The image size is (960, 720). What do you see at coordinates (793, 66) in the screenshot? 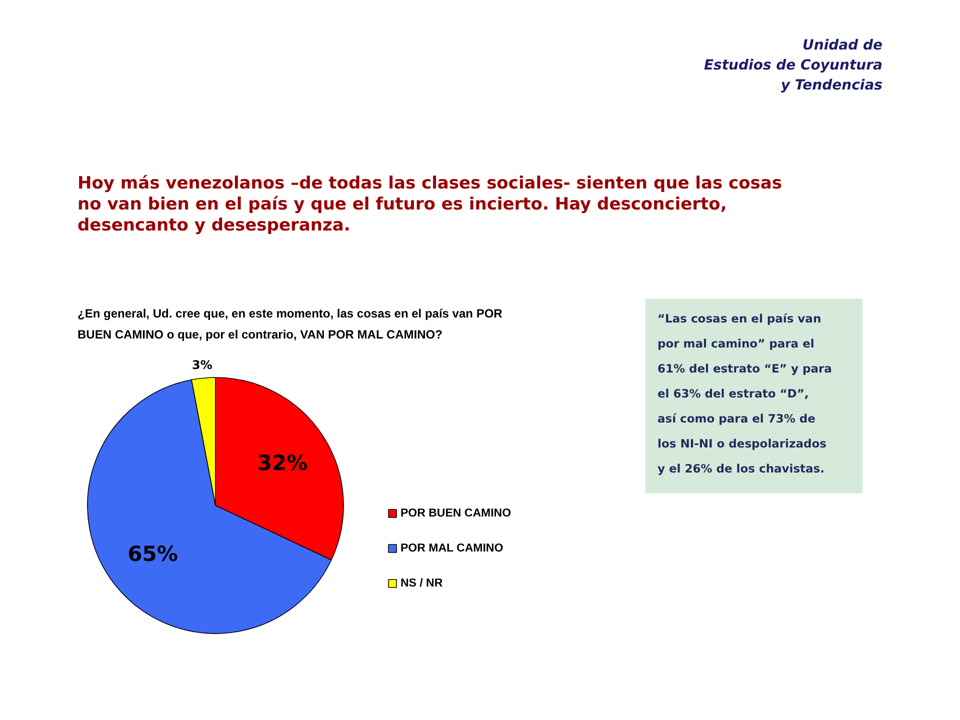
I see `text: Unidad de Estudios de Coyuntura y Tendencias` at bounding box center [793, 66].